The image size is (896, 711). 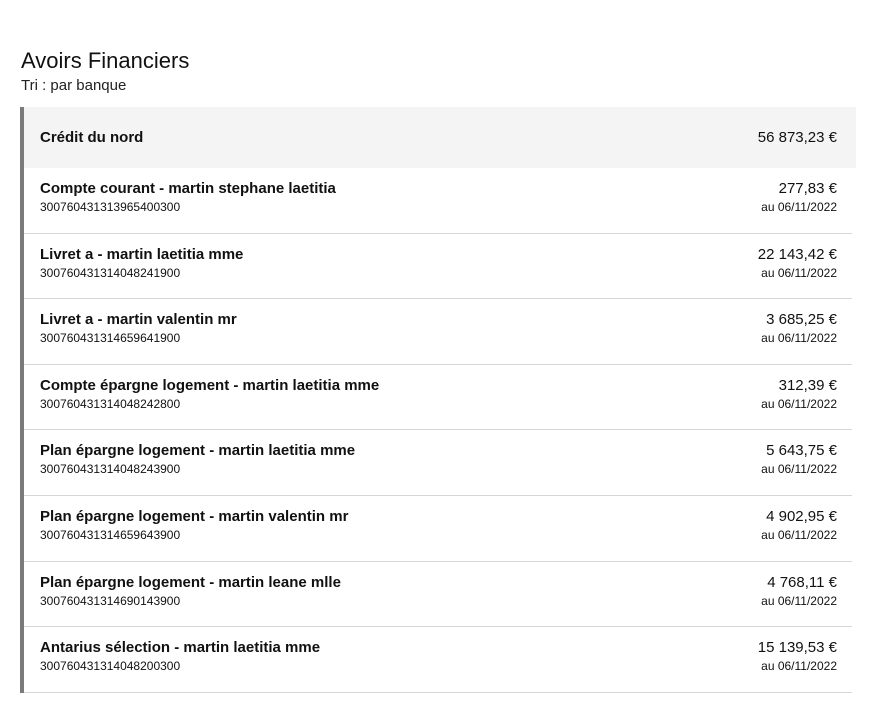 I want to click on bank-total: 56 873,23 €, so click(x=797, y=137).